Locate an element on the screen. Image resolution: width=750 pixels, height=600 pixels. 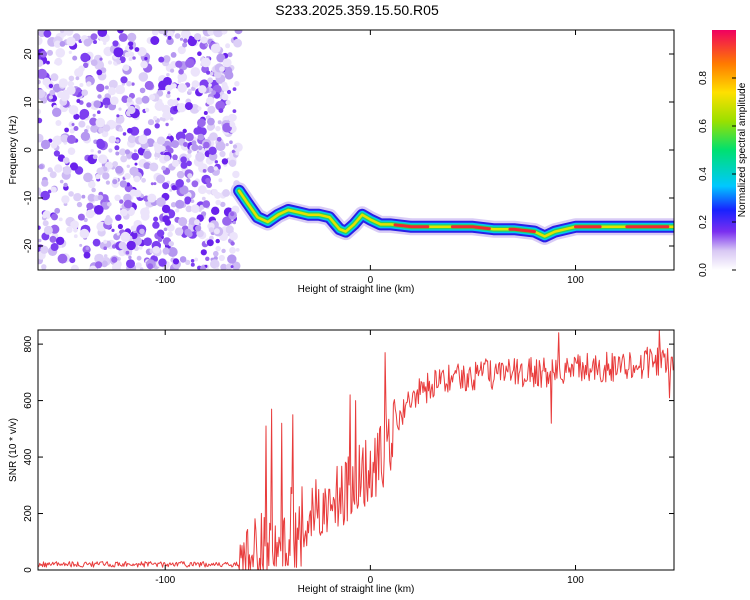
colorbar-tick-label: 0.2 is located at coordinates (703, 222).